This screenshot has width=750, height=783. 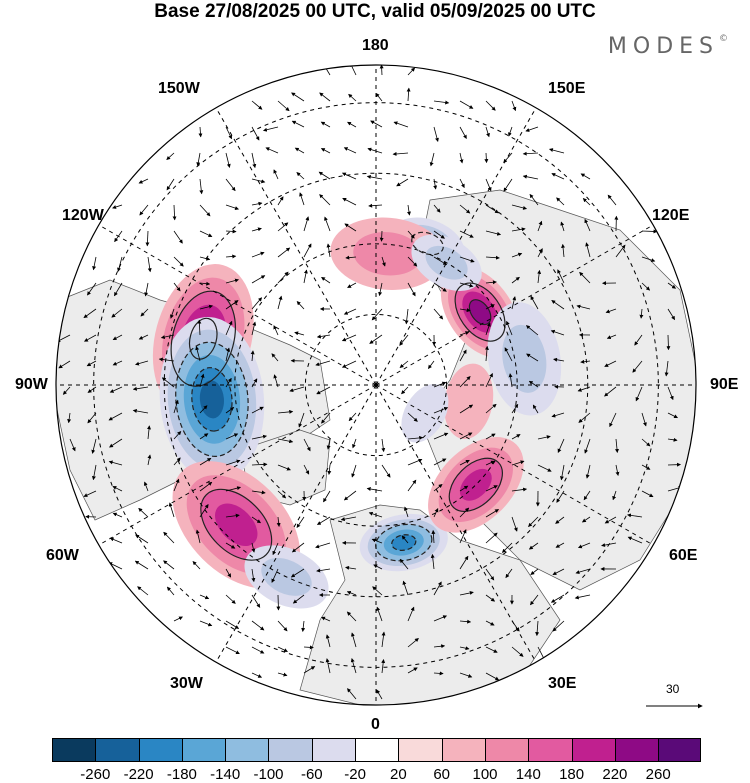 What do you see at coordinates (186, 683) in the screenshot?
I see `lon-label-30w: 30W` at bounding box center [186, 683].